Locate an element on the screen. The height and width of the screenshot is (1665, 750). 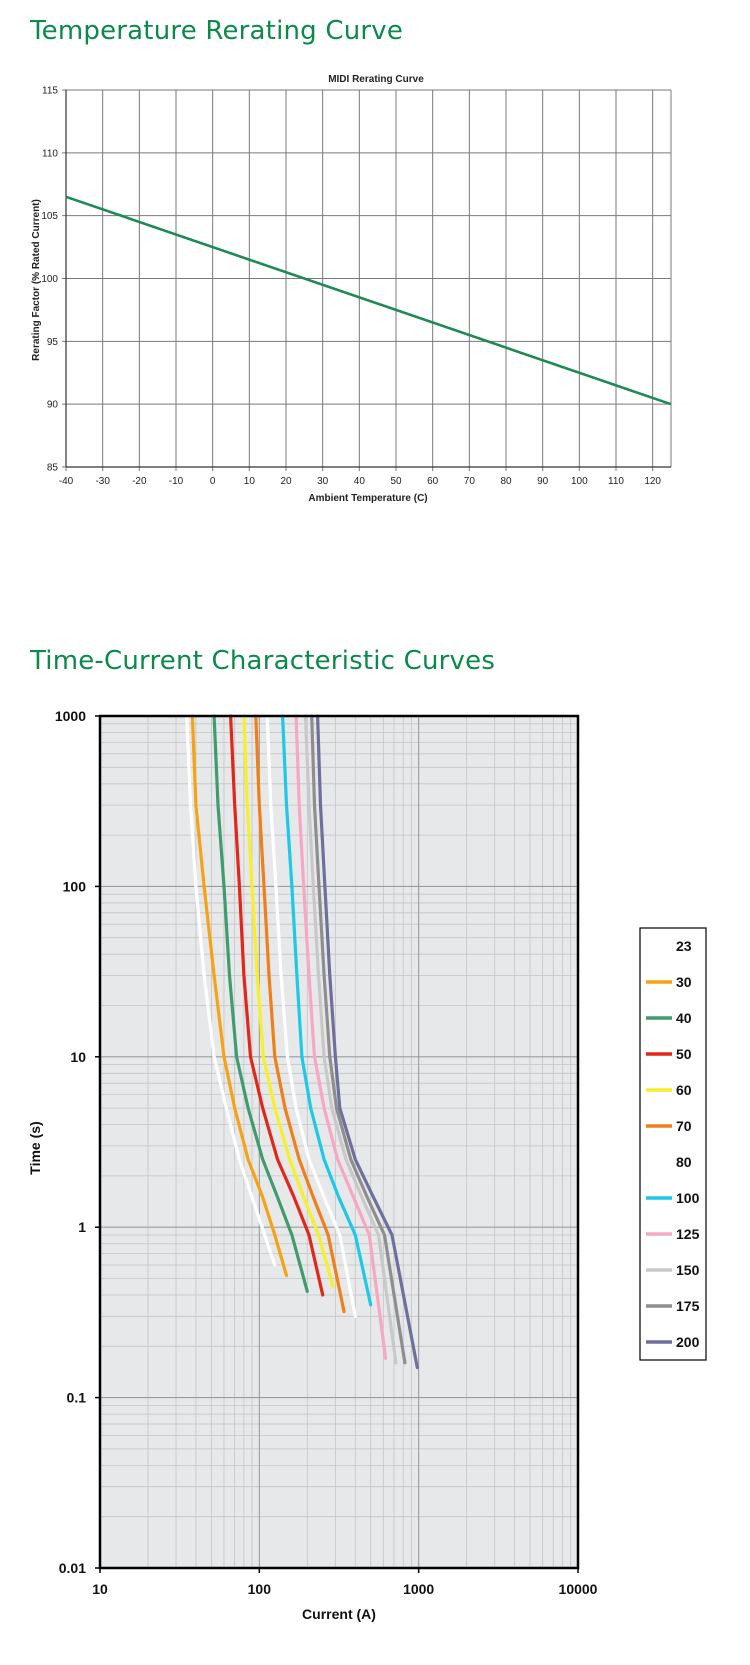
time-current-series is located at coordinates (302, 1042).